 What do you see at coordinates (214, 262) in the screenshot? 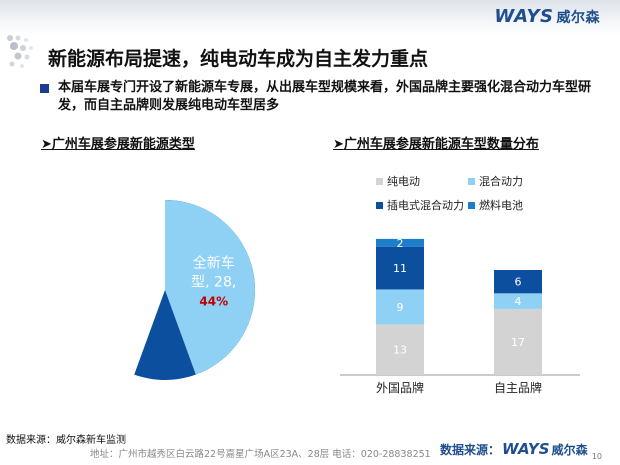
I see `pie-slice-label-1-0: 全新车` at bounding box center [214, 262].